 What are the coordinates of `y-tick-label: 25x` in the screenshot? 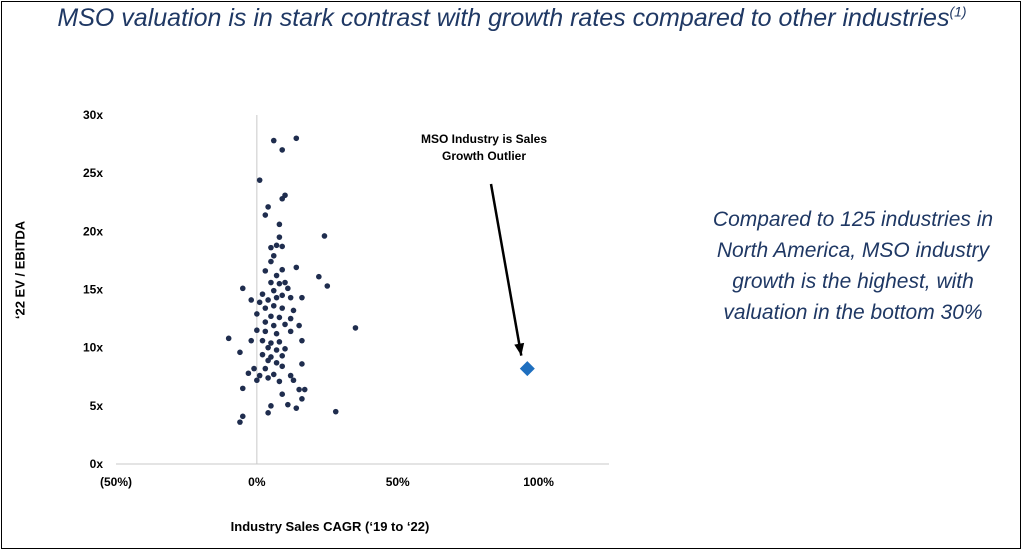 It's located at (93, 173).